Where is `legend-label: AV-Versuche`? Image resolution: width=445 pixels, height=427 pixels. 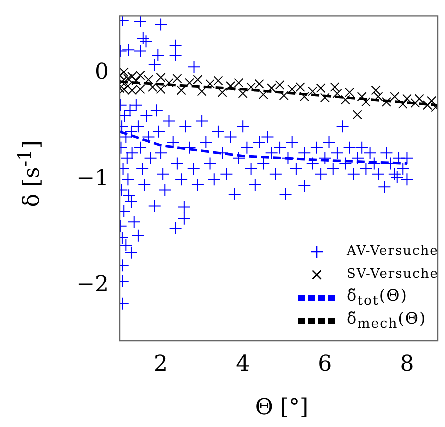
legend-label: AV-Versuche is located at coordinates (392, 251).